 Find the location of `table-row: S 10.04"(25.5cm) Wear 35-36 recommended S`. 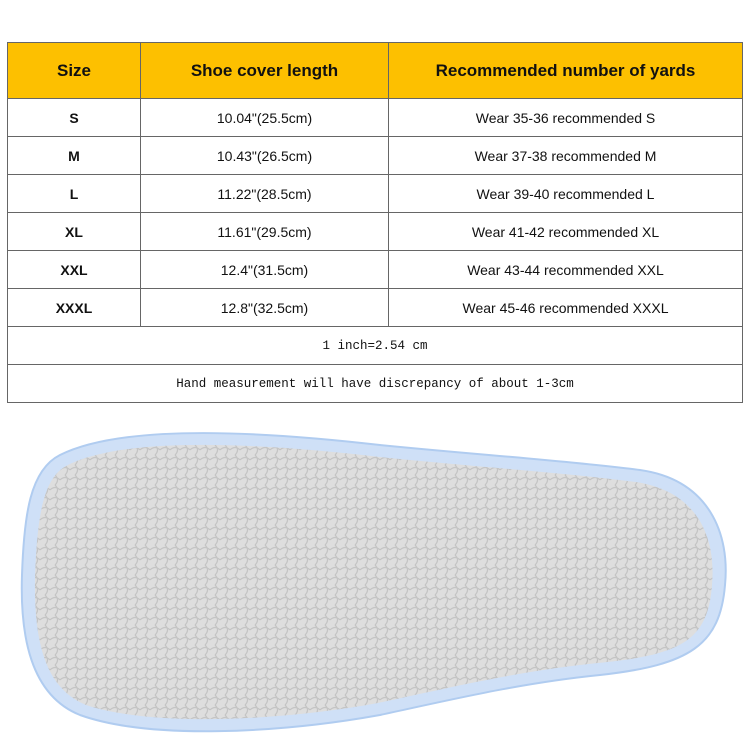

table-row: S 10.04"(25.5cm) Wear 35-36 recommended S is located at coordinates (375, 117).